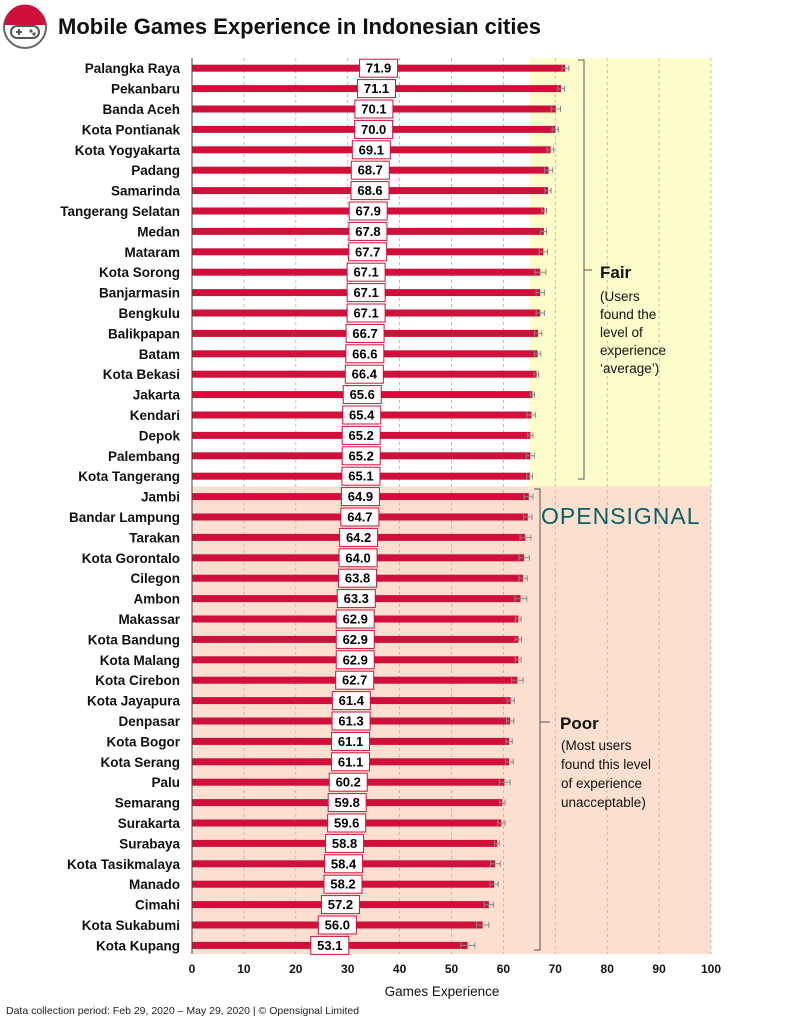 Image resolution: width=796 pixels, height=1024 pixels. What do you see at coordinates (621, 332) in the screenshot?
I see `fair-desc-line: level of` at bounding box center [621, 332].